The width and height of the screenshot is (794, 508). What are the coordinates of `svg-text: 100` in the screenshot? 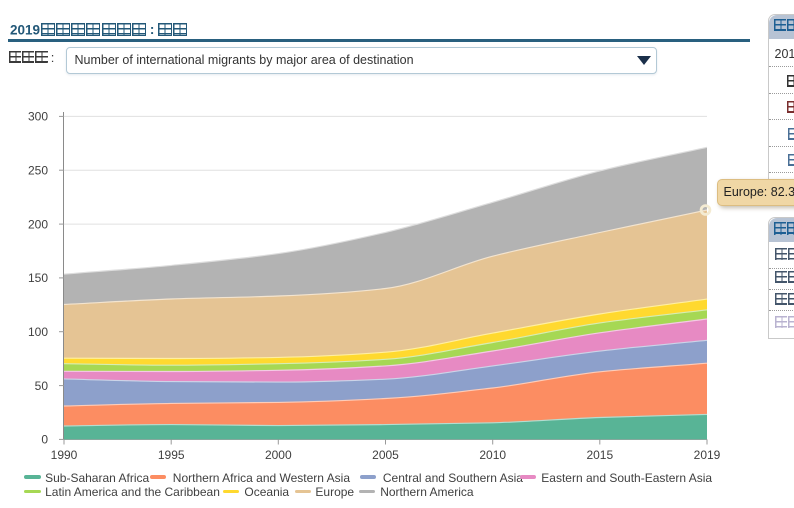 It's located at (38, 332).